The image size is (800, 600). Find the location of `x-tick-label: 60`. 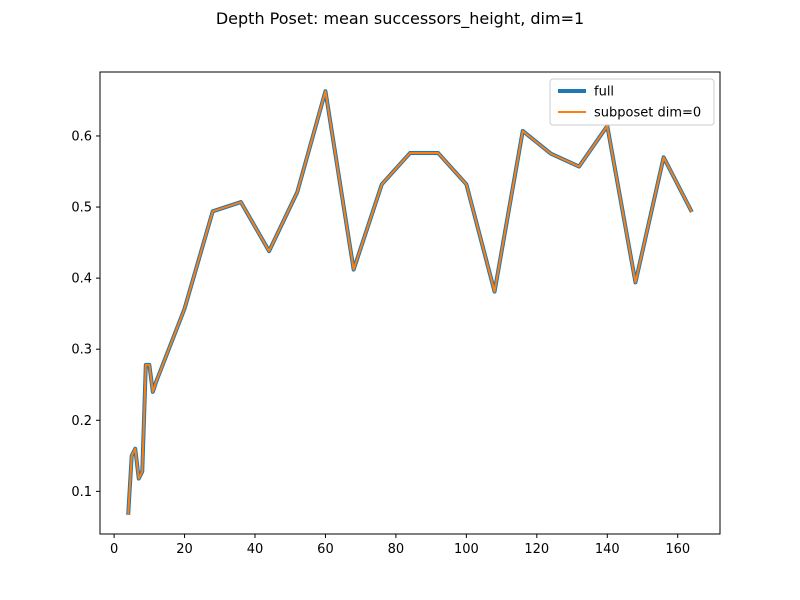

x-tick-label: 60 is located at coordinates (325, 549).